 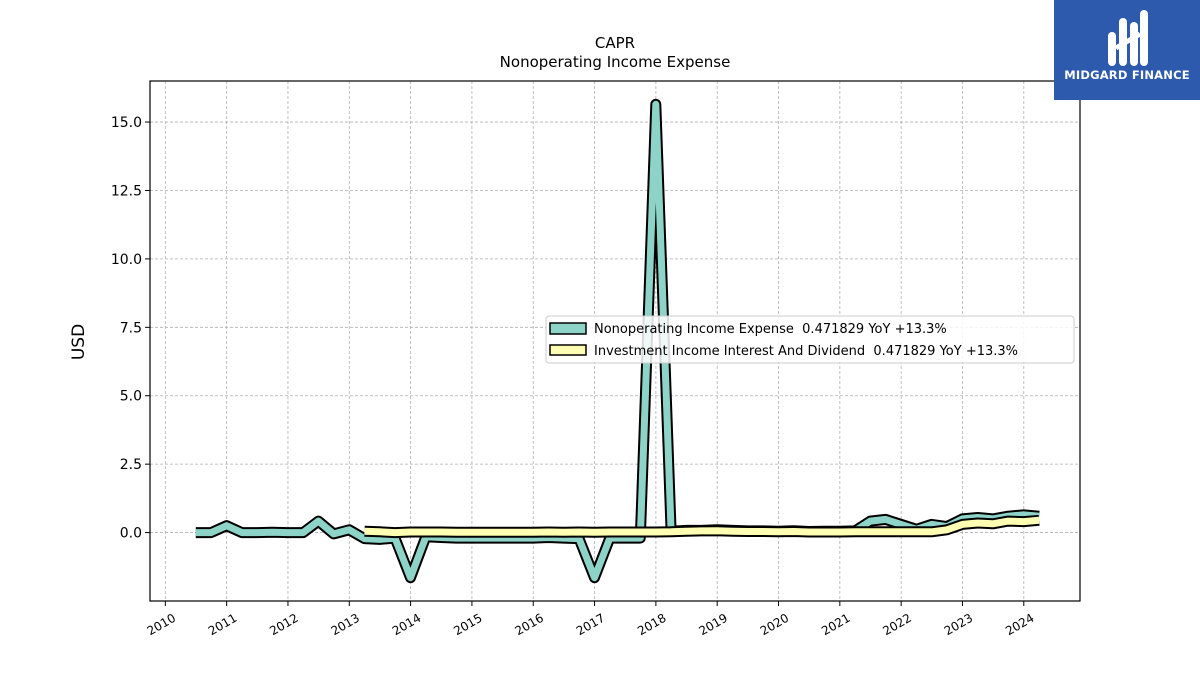 I want to click on x-tick-label: 2018, so click(x=651, y=624).